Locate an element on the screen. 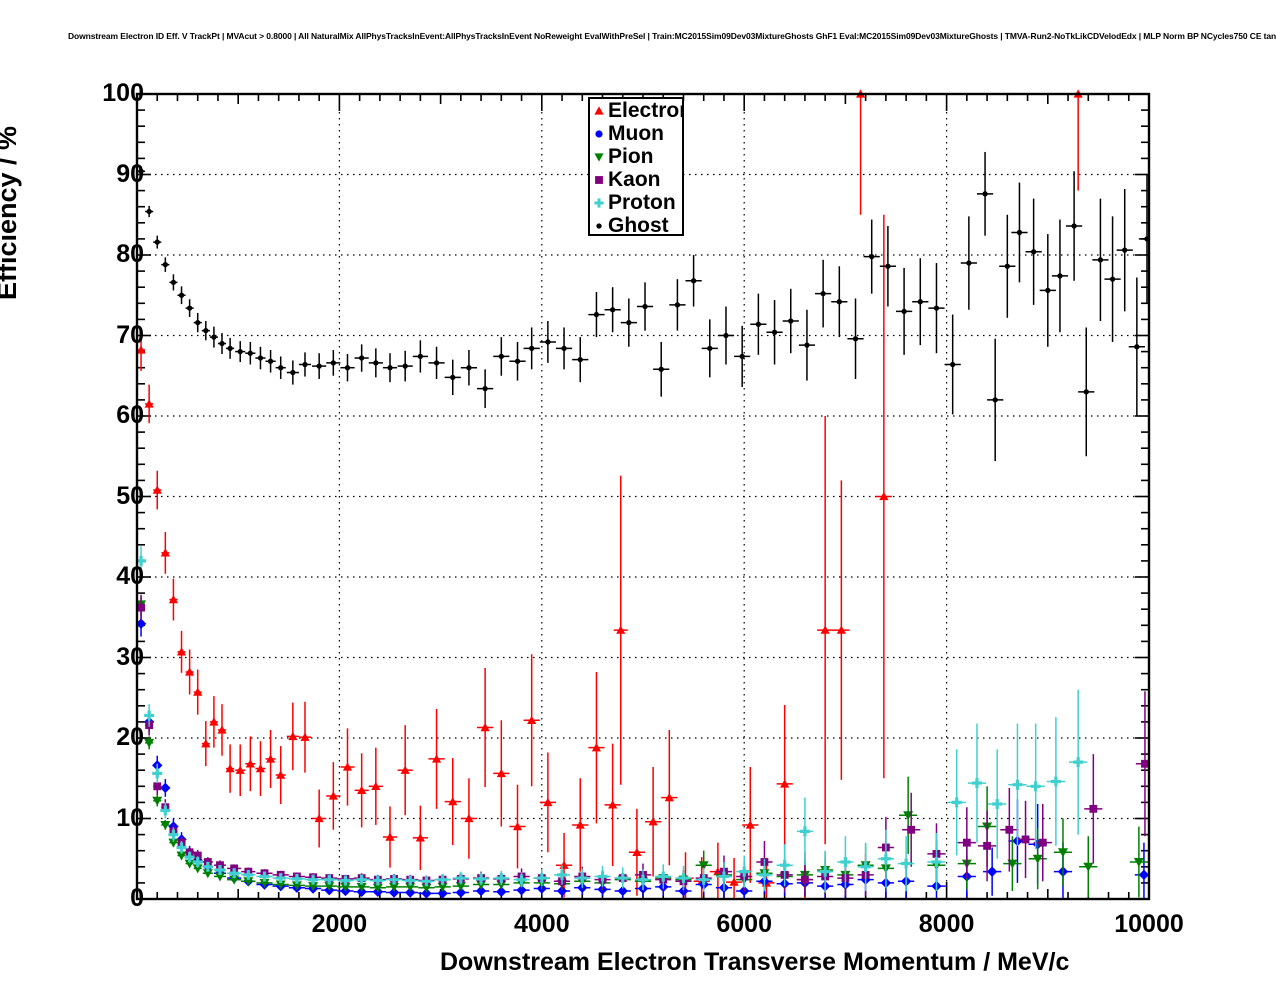 This screenshot has height=996, width=1276. x-tick-label: 10000 is located at coordinates (1149, 924).